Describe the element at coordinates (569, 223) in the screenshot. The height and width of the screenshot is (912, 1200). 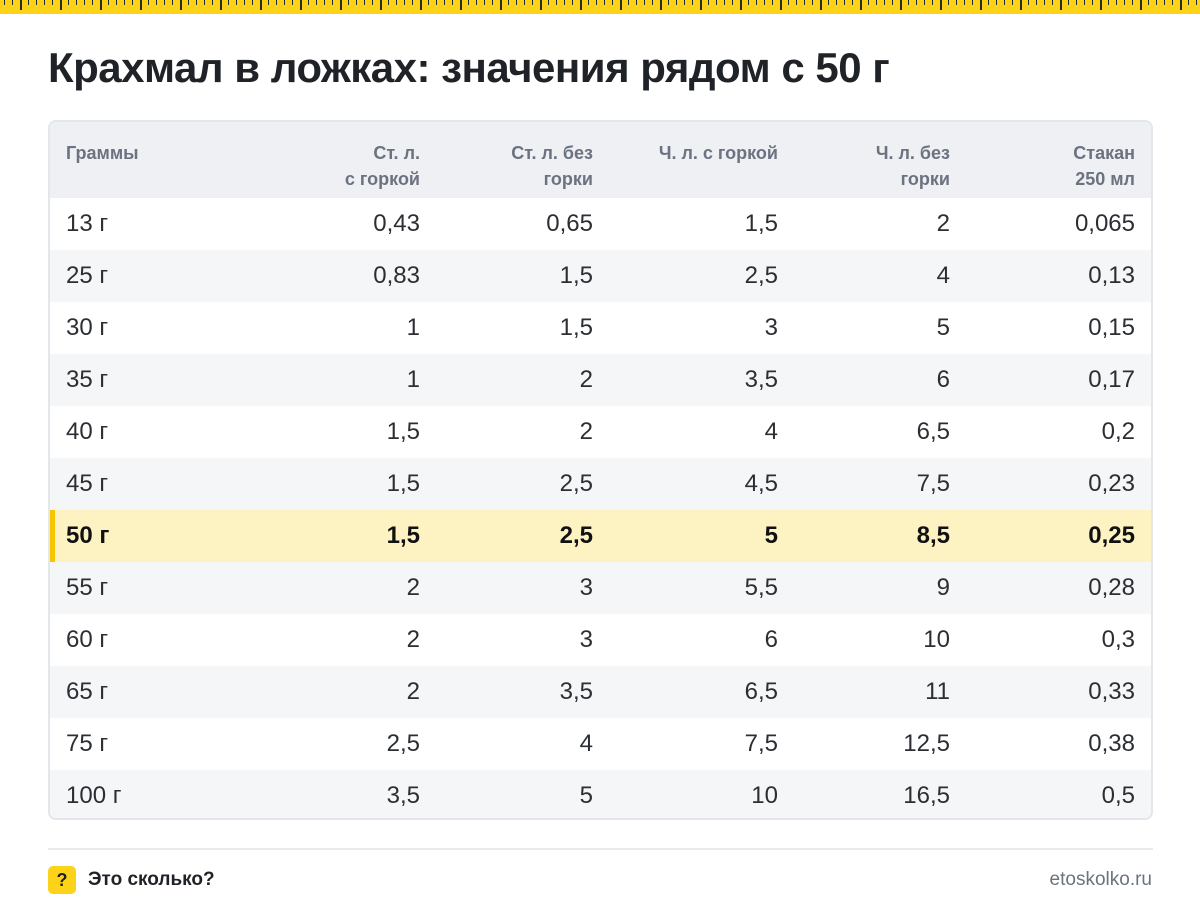
I see `table-cell: 0,65` at that location.